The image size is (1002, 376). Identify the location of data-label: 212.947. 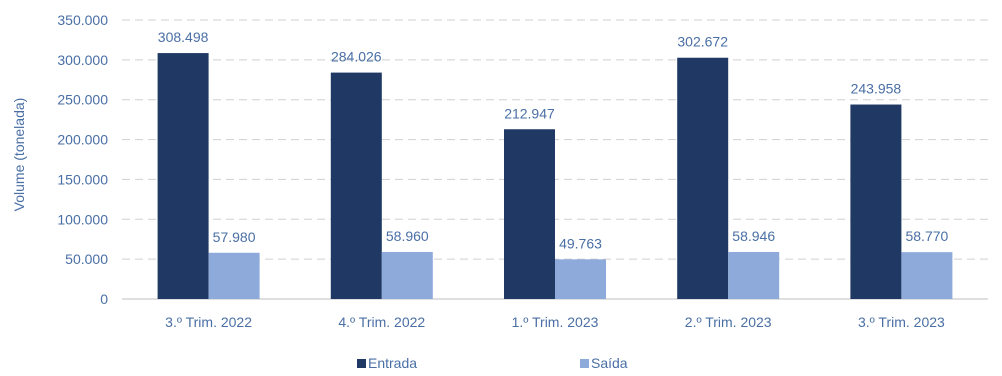
(529, 113).